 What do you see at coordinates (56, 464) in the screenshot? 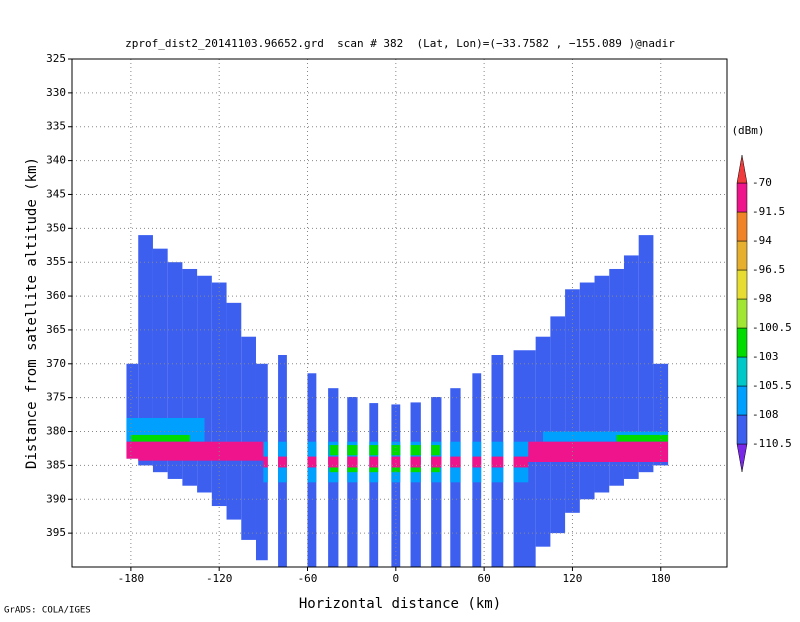
I see `y-tick-label: 385` at bounding box center [56, 464].